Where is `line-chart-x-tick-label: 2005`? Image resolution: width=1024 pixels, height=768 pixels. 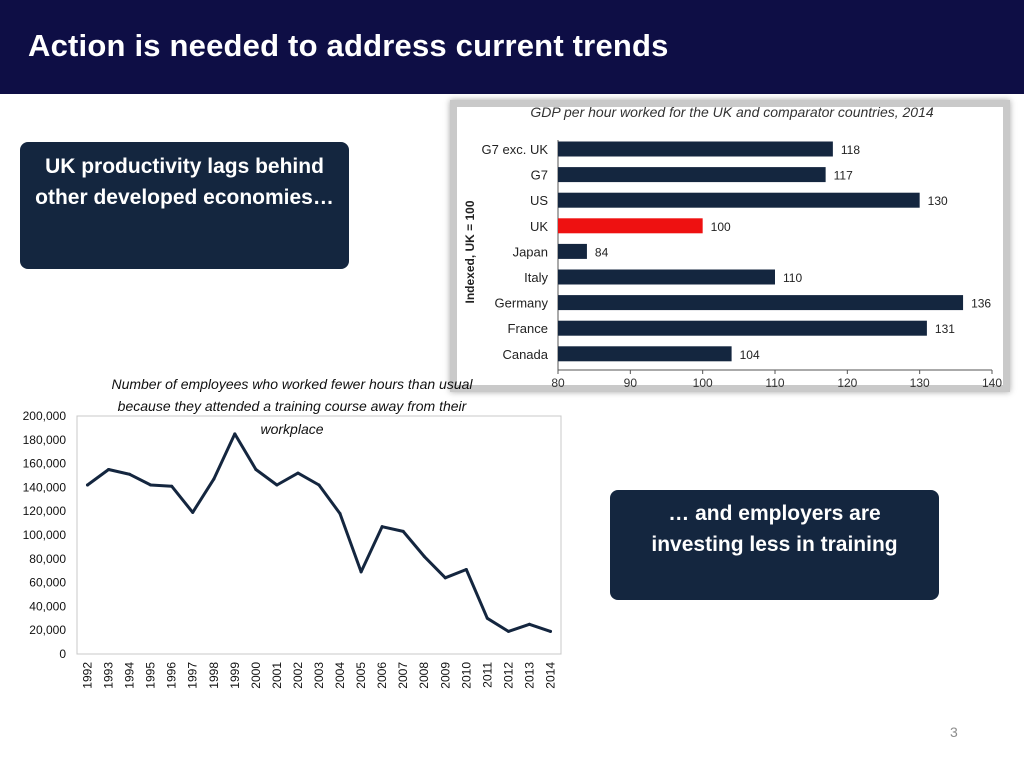
line-chart-x-tick-label: 2005 is located at coordinates (361, 675).